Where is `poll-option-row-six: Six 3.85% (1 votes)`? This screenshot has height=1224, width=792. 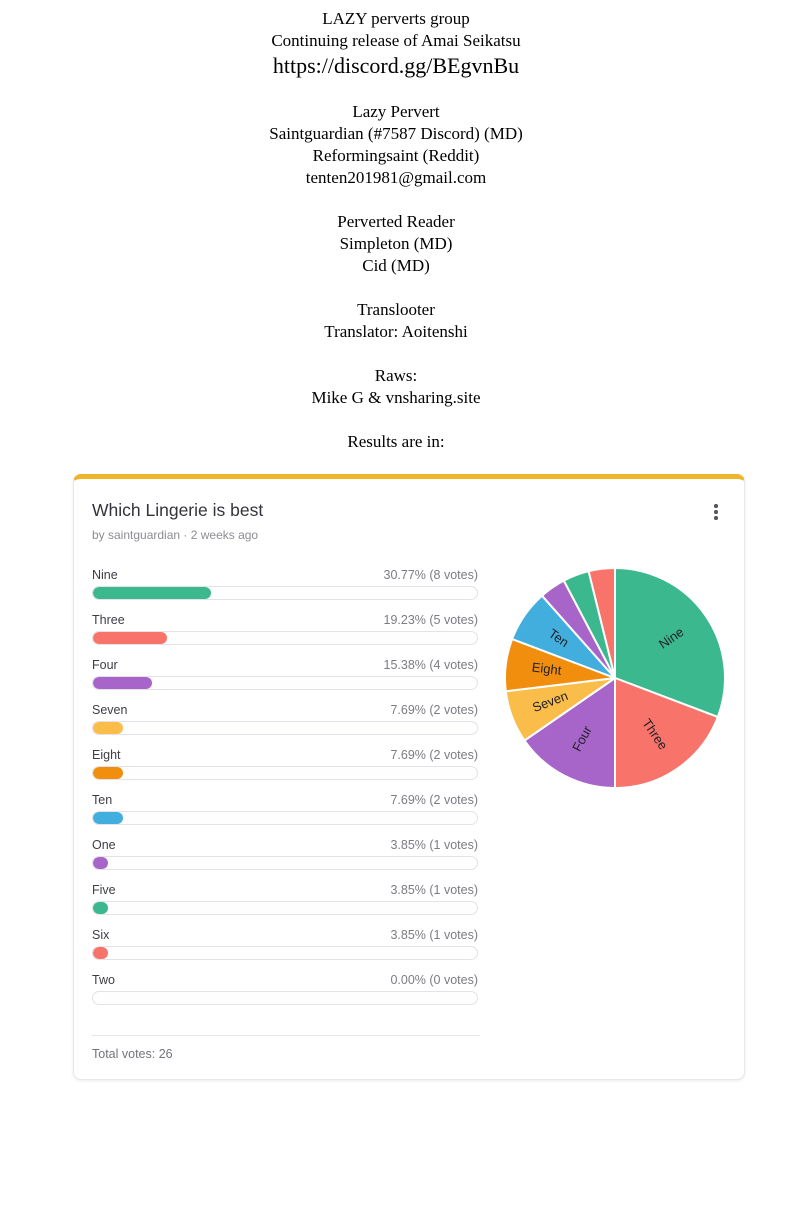 poll-option-row-six: Six 3.85% (1 votes) is located at coordinates (285, 944).